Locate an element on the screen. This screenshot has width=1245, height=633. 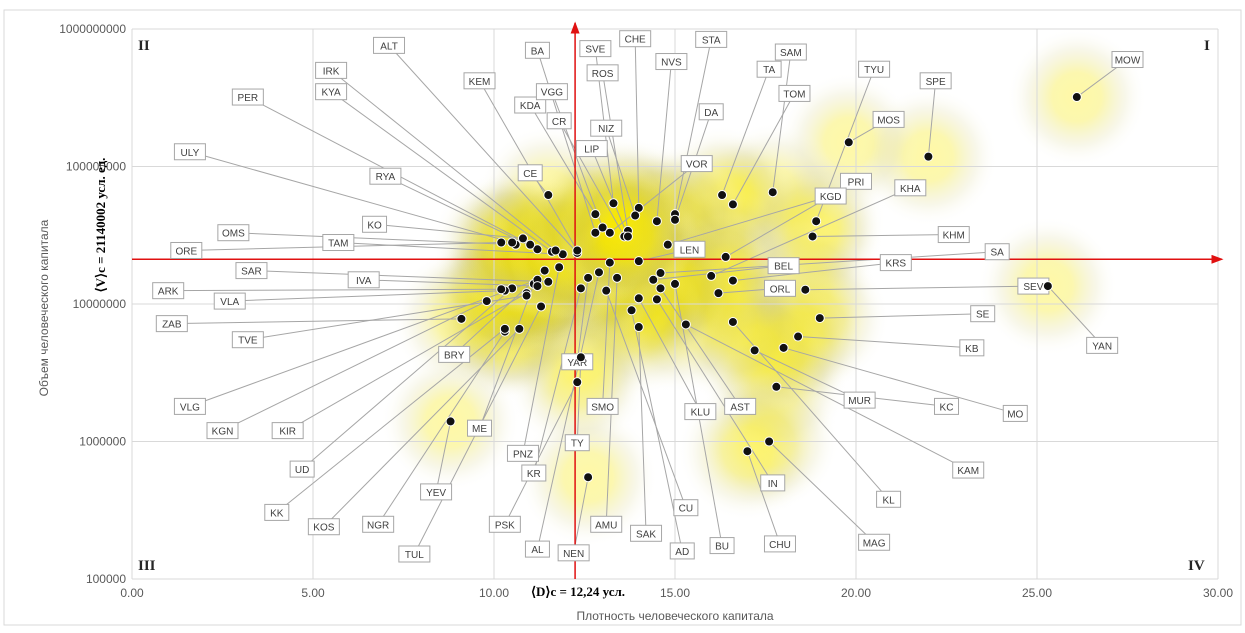
region-label-text: SAK is located at coordinates (646, 534).